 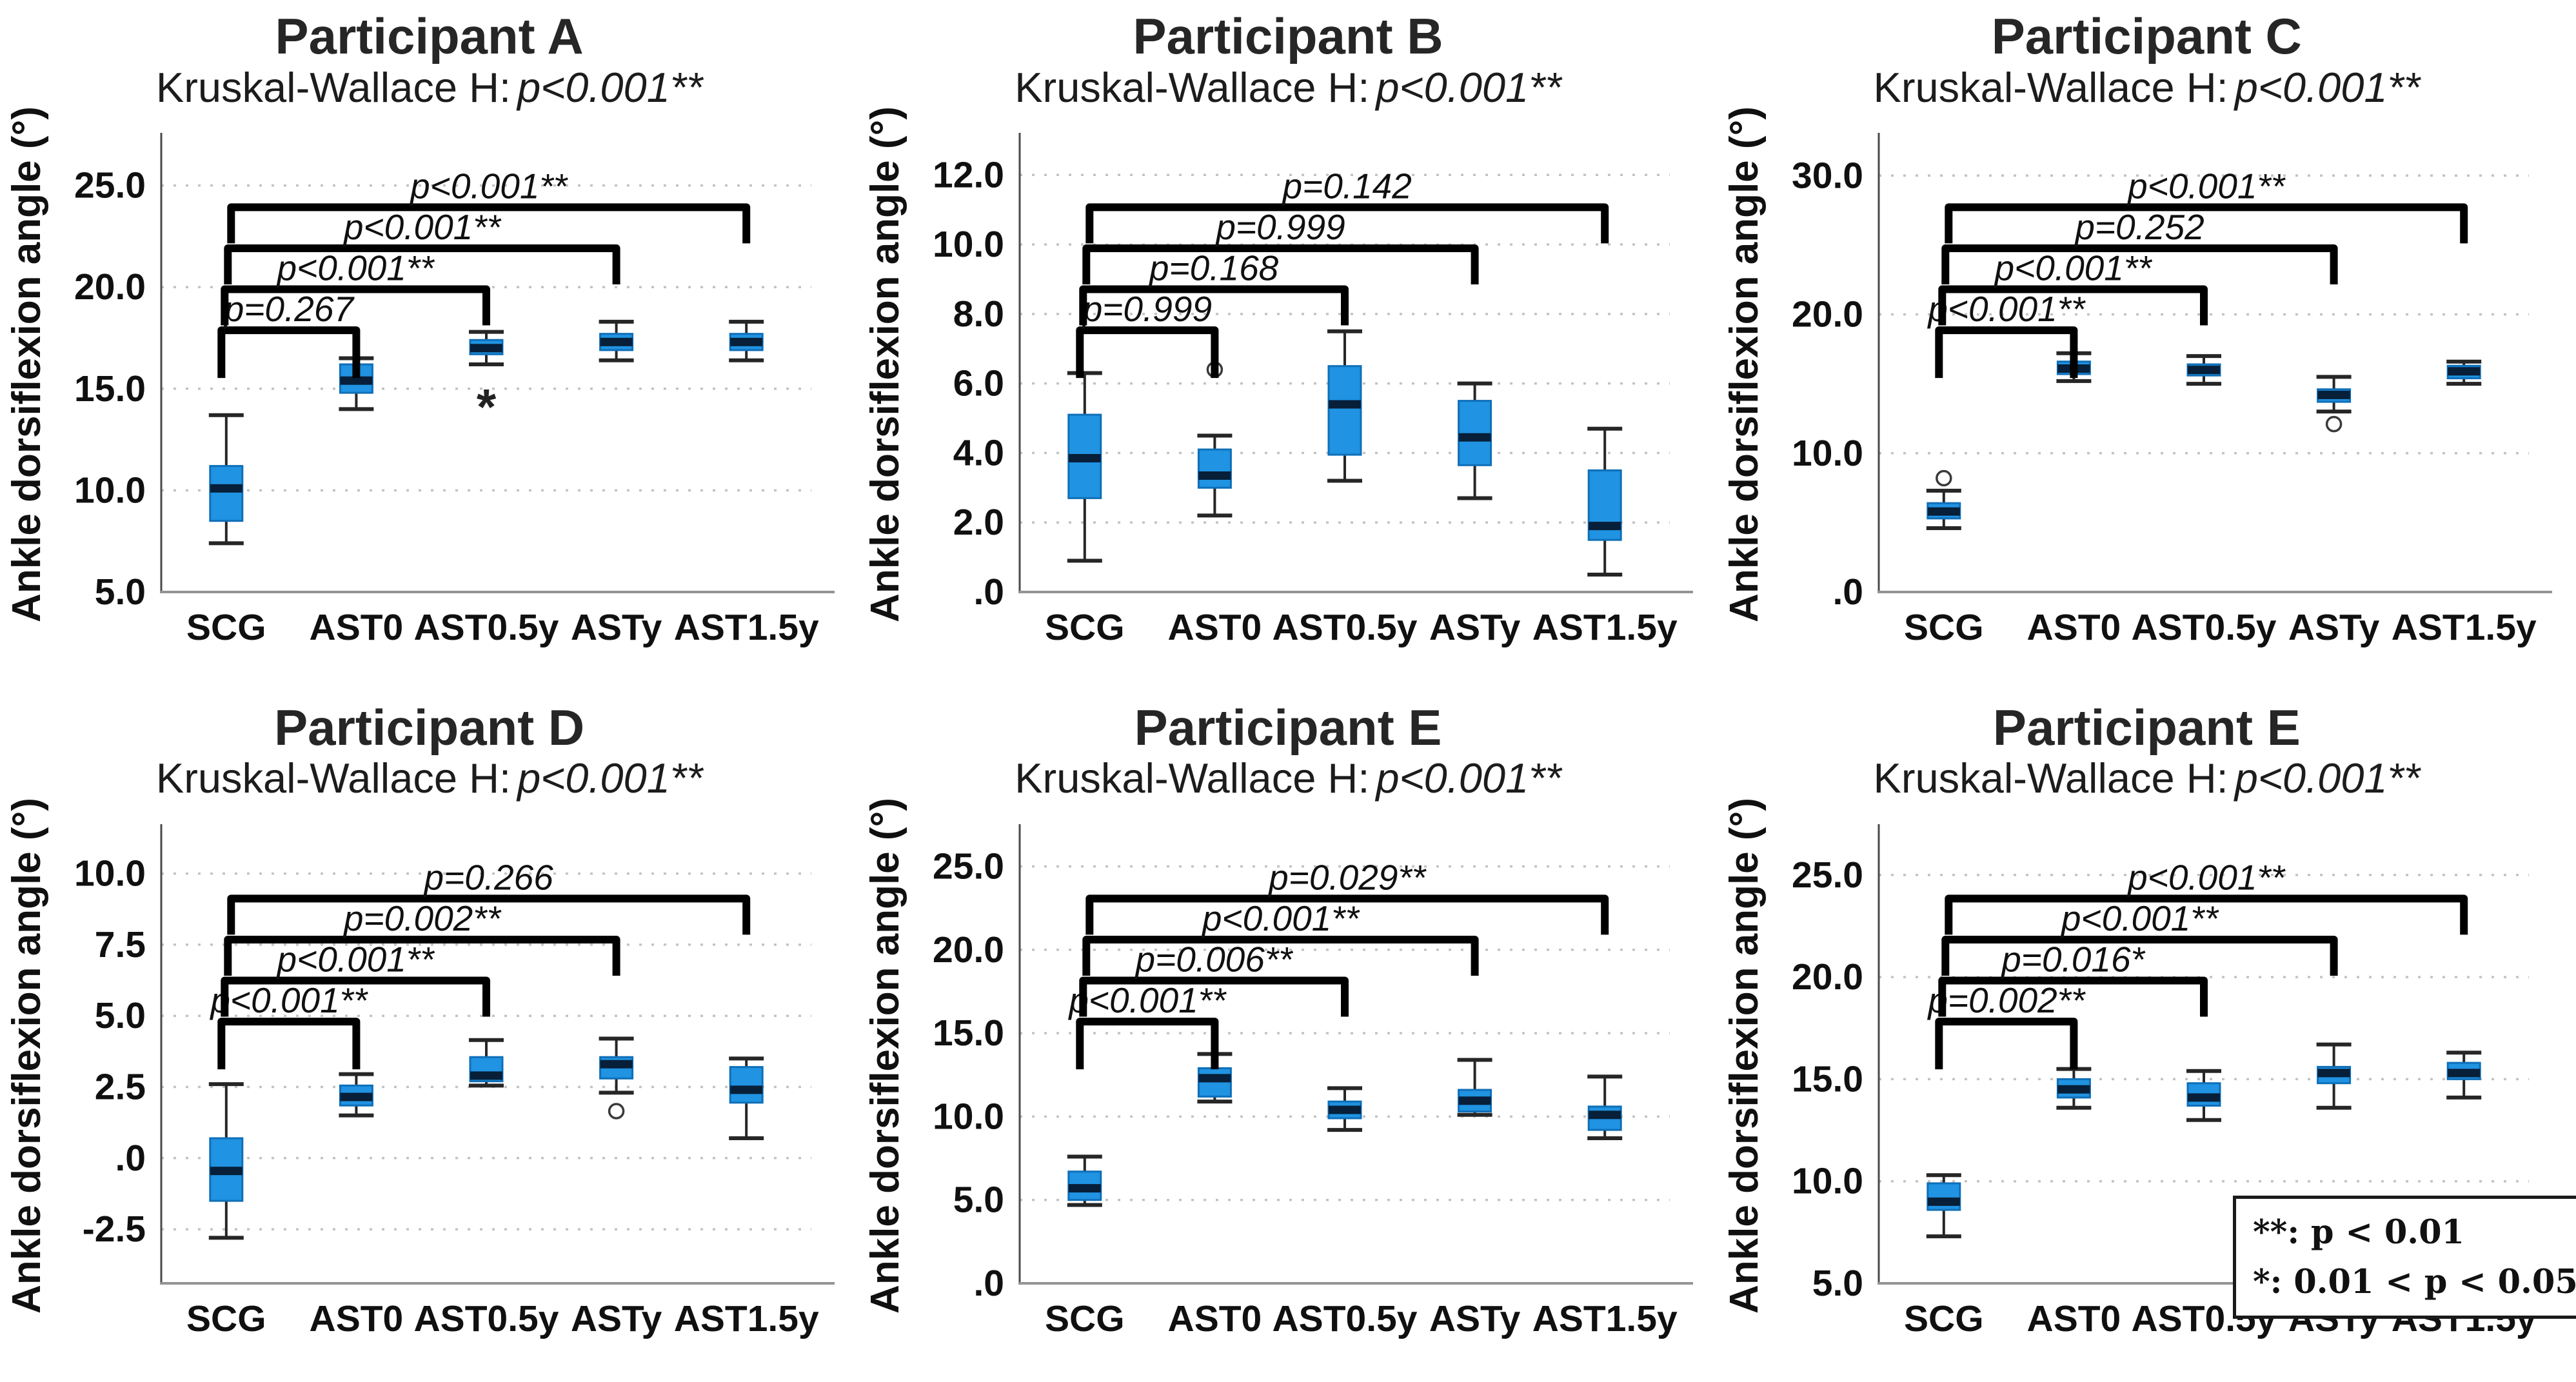 What do you see at coordinates (1475, 1318) in the screenshot?
I see `x-tick-label: ASTy` at bounding box center [1475, 1318].